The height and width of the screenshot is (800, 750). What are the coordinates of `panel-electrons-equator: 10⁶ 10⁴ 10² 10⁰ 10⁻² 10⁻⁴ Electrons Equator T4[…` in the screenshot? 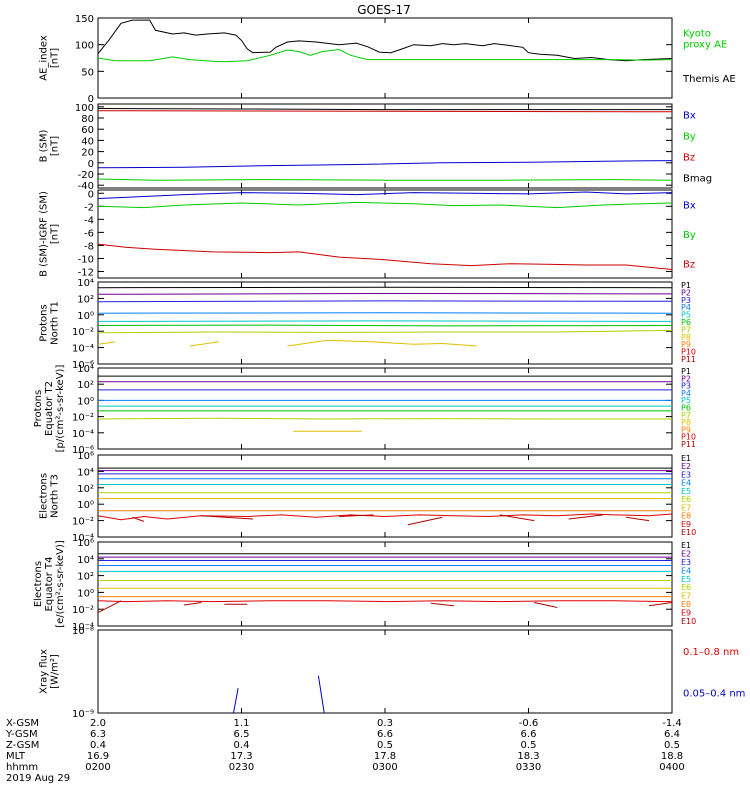 It's located at (364, 585).